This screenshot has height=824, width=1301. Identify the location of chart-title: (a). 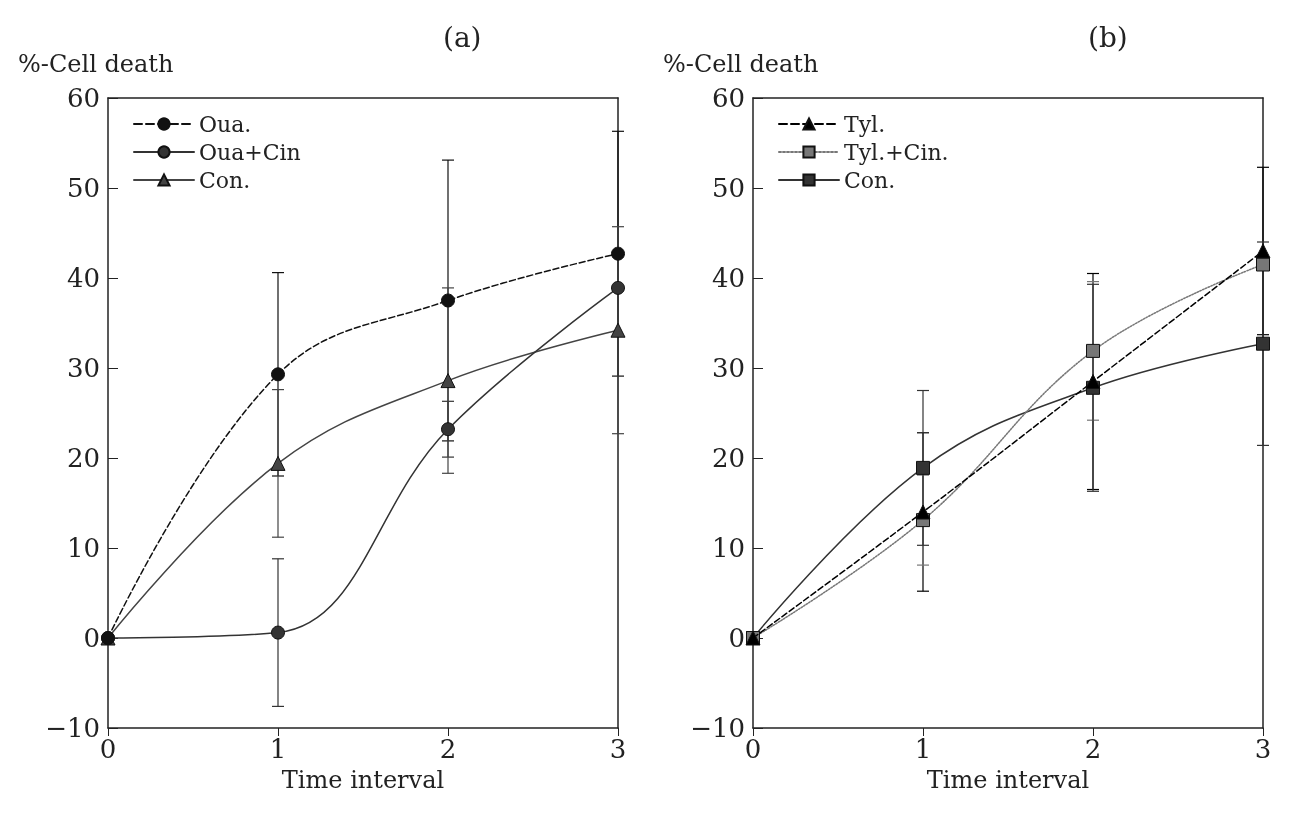
(462, 37).